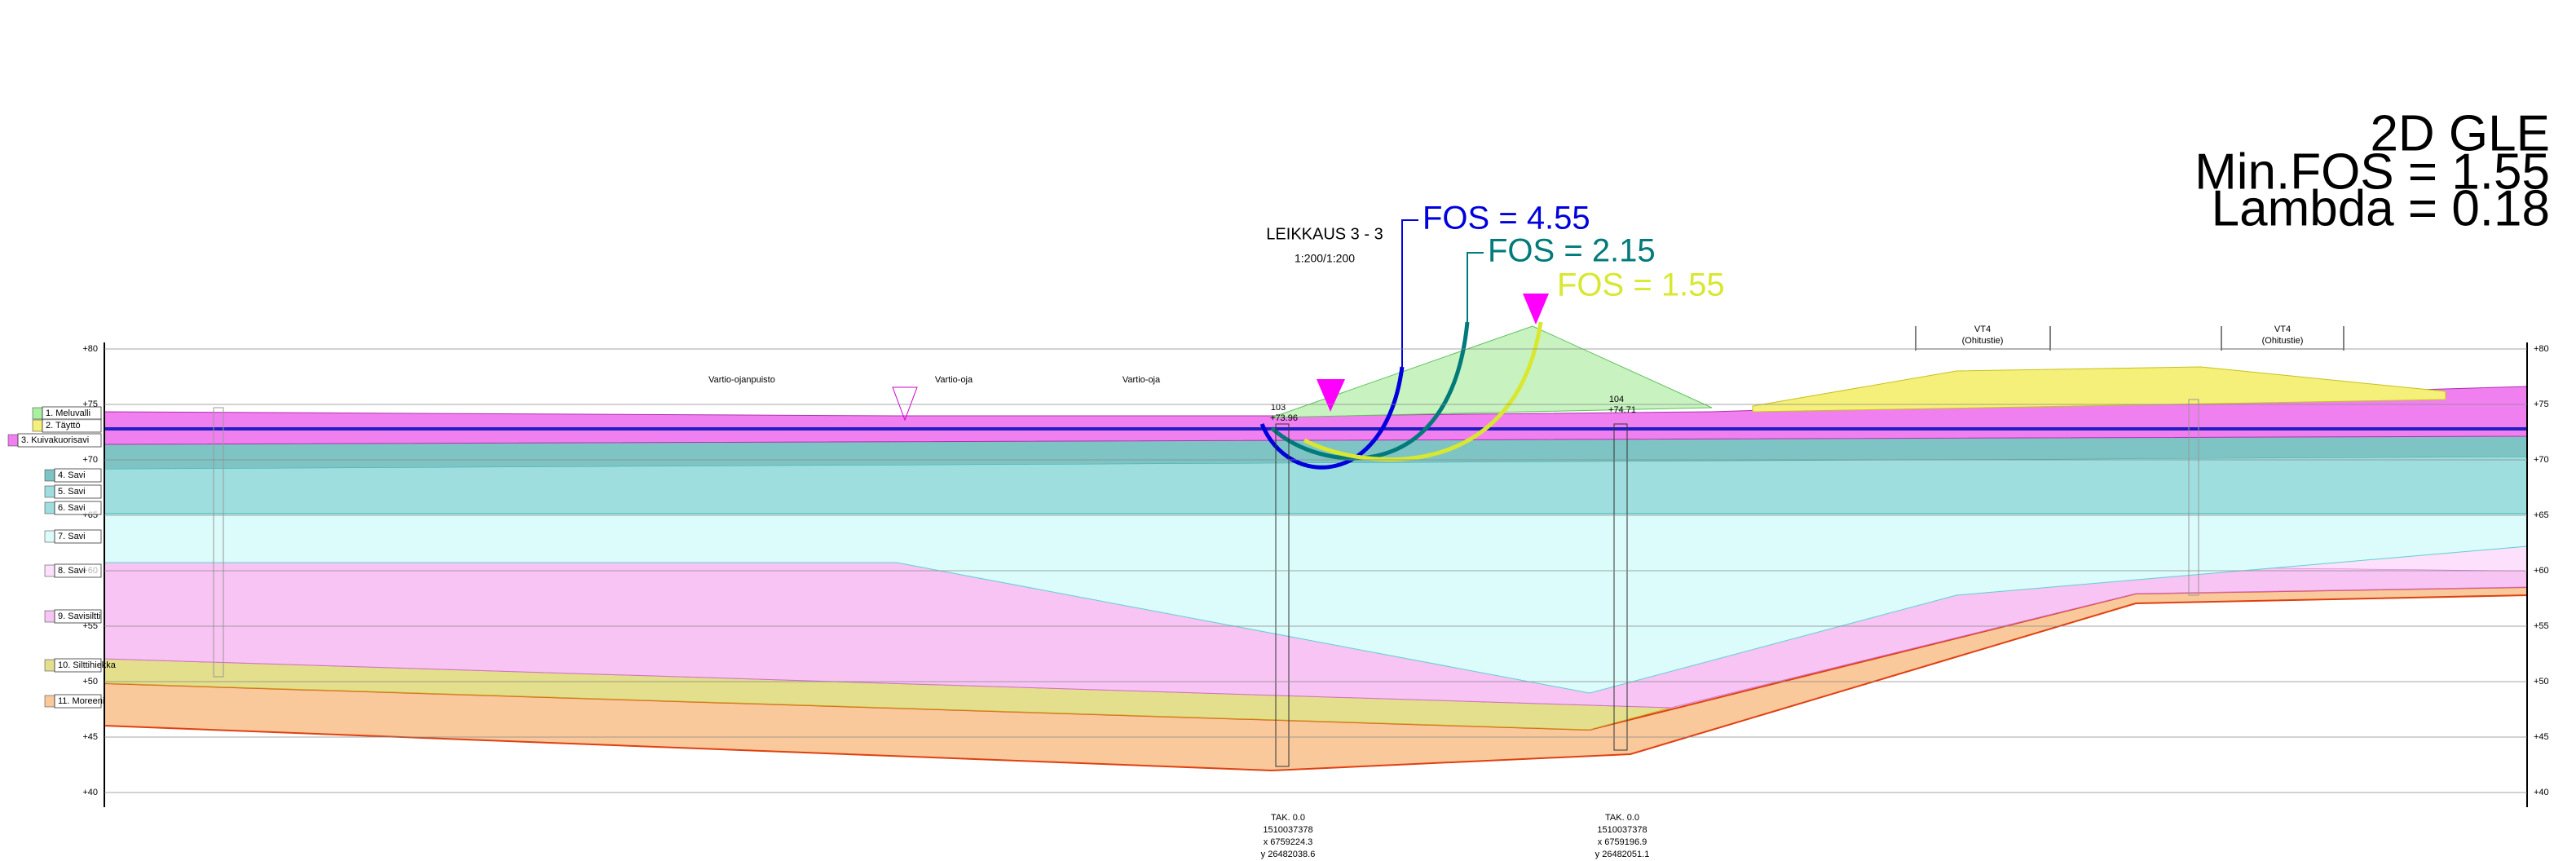  I want to click on borehole-id: 103, so click(1278, 408).